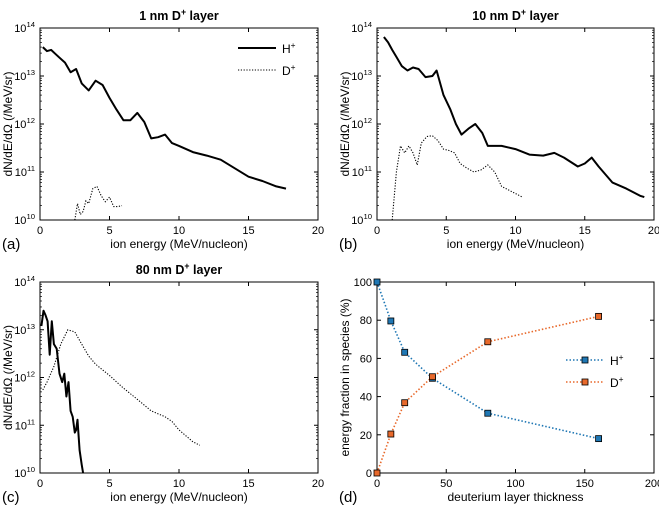 This screenshot has height=515, width=659. I want to click on chart-title: 1 nm D+ layer, so click(179, 15).